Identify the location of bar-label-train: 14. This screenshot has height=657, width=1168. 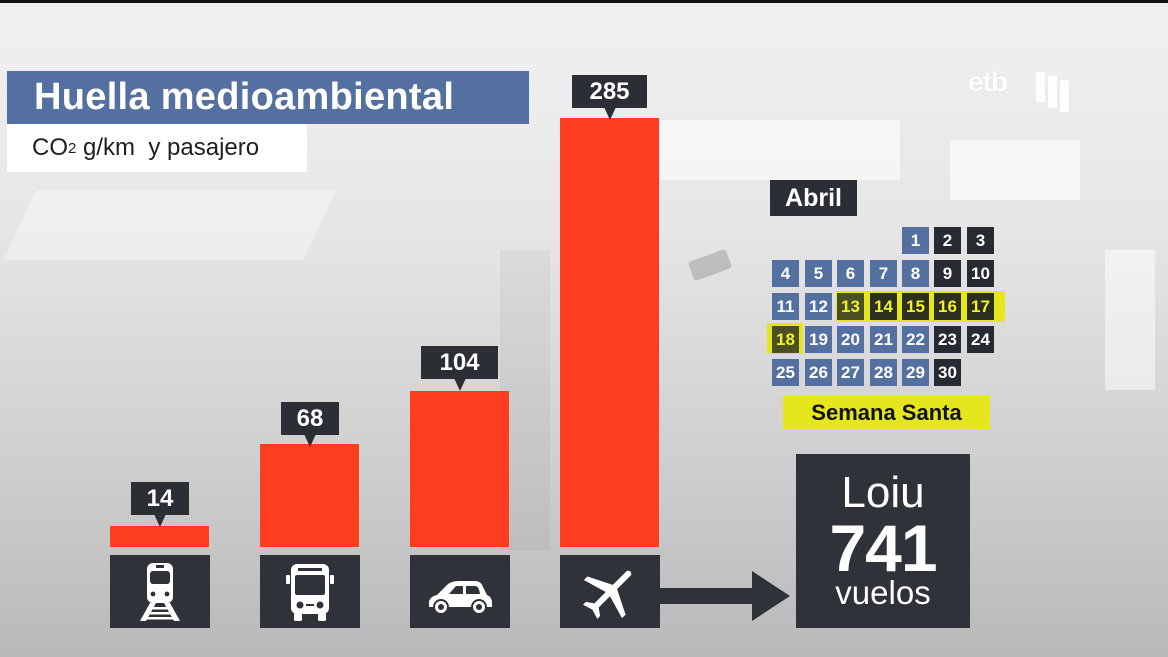
(160, 504).